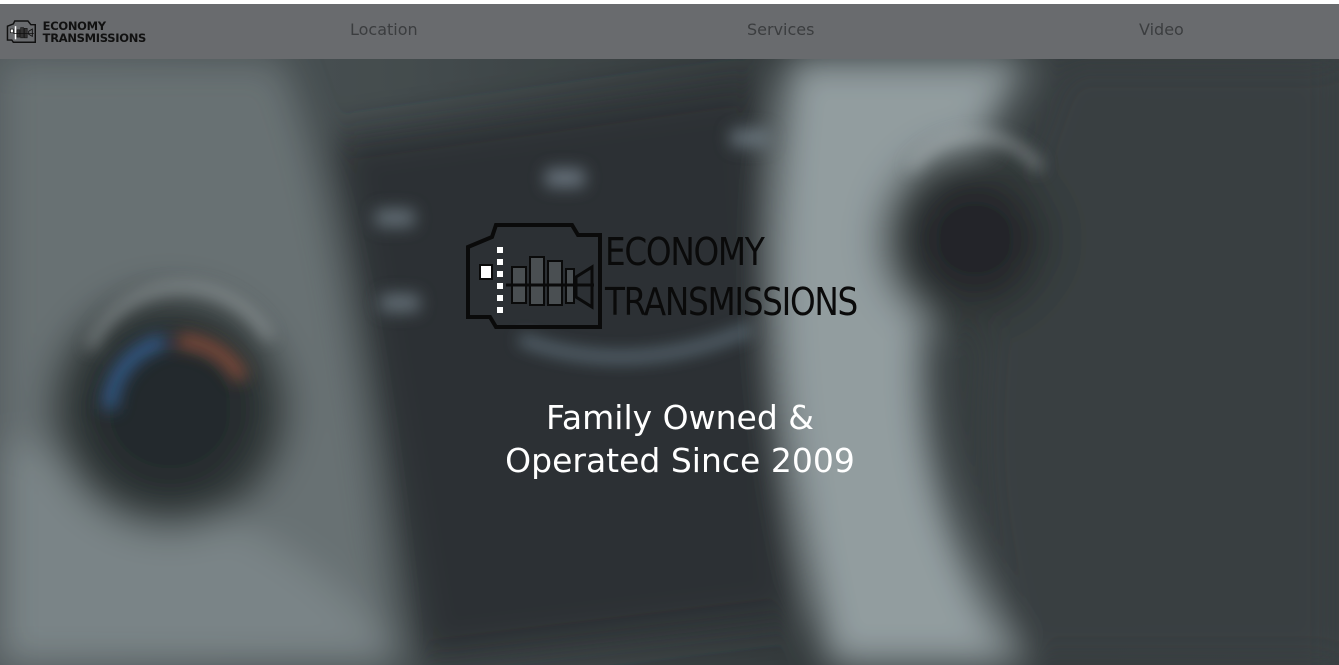  What do you see at coordinates (669, 2) in the screenshot?
I see `top-border` at bounding box center [669, 2].